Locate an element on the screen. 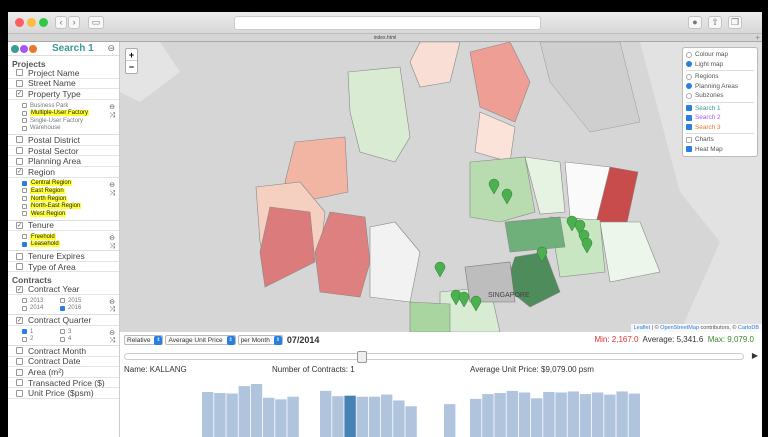  filter-item: Area (m²) is located at coordinates (63, 372).